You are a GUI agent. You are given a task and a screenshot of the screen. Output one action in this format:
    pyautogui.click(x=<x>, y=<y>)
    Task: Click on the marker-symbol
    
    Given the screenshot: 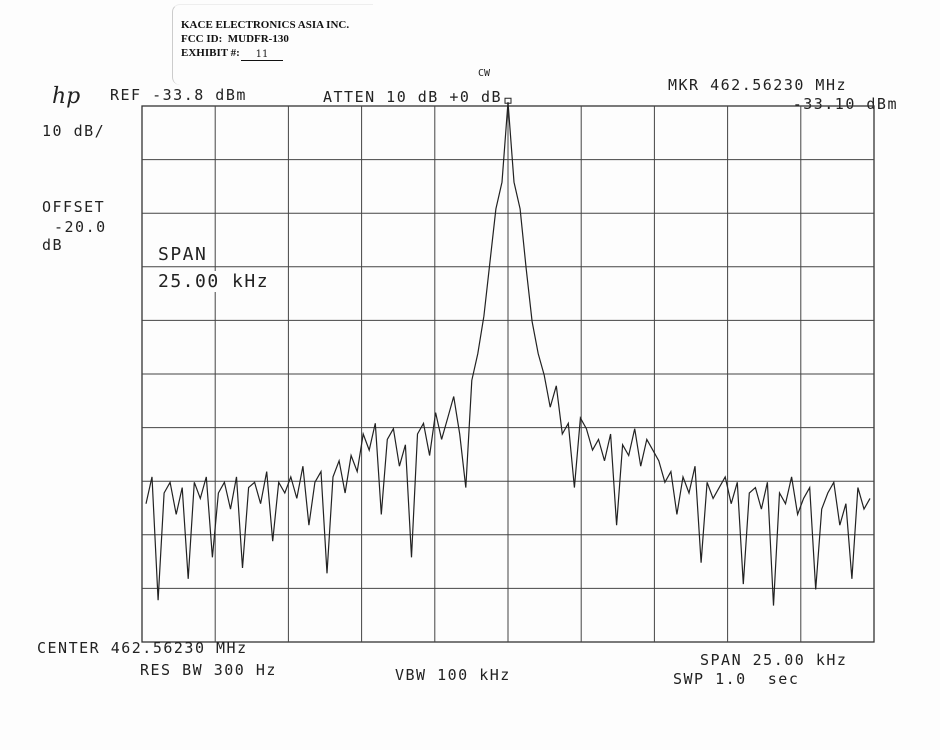 What is the action you would take?
    pyautogui.click(x=508, y=100)
    